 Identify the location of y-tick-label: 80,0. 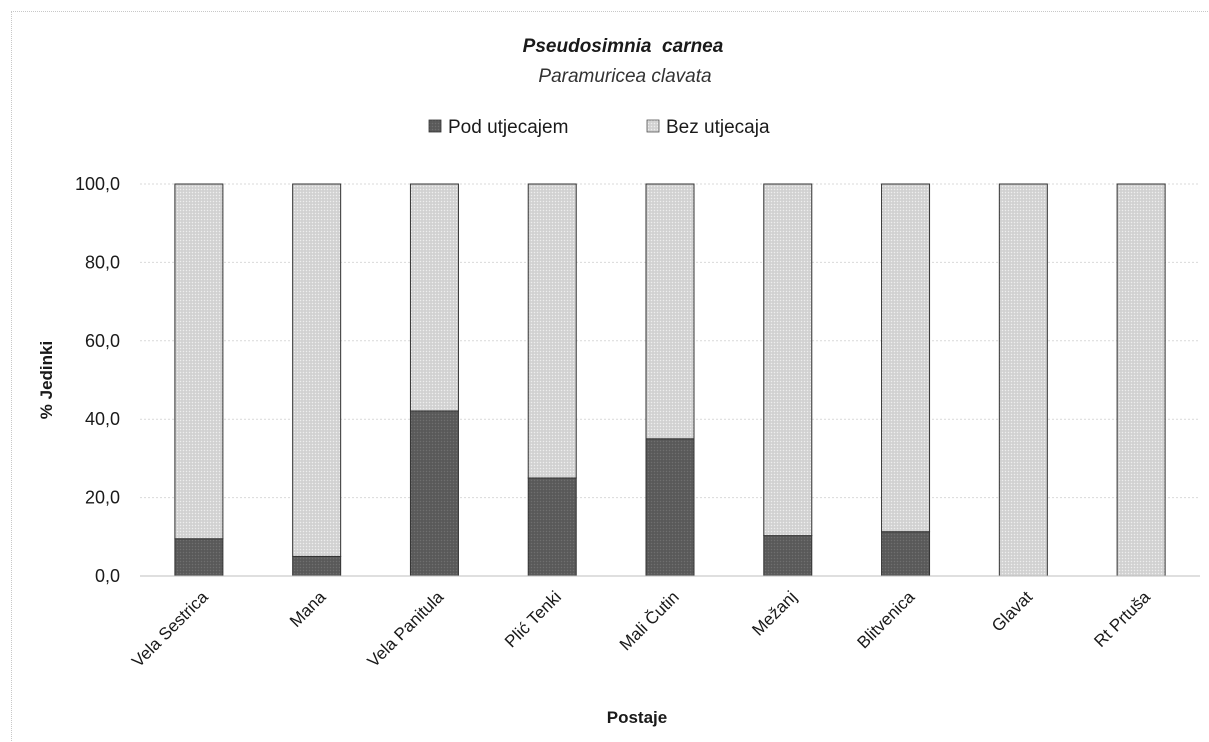
(102, 262).